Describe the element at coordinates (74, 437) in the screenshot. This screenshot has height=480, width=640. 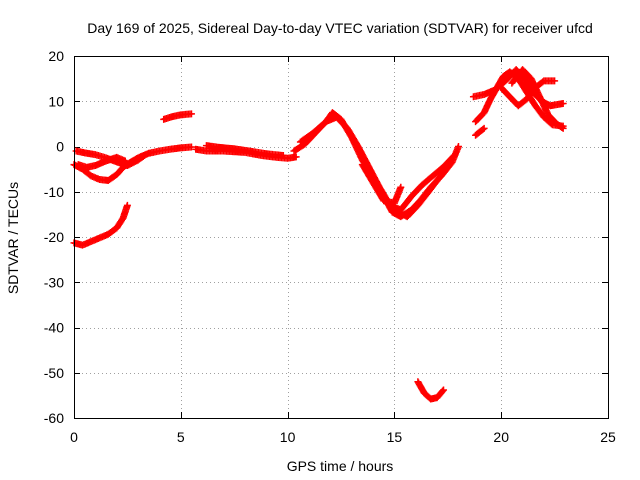
I see `x-tick-label: 0` at that location.